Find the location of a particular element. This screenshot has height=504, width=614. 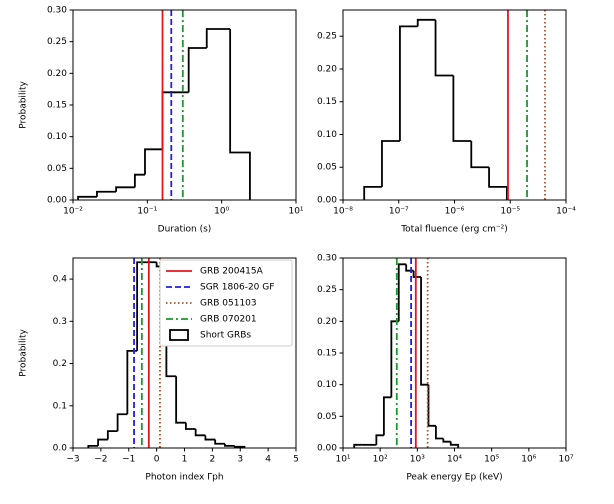

x-axis-label: Duration (s) is located at coordinates (185, 230).